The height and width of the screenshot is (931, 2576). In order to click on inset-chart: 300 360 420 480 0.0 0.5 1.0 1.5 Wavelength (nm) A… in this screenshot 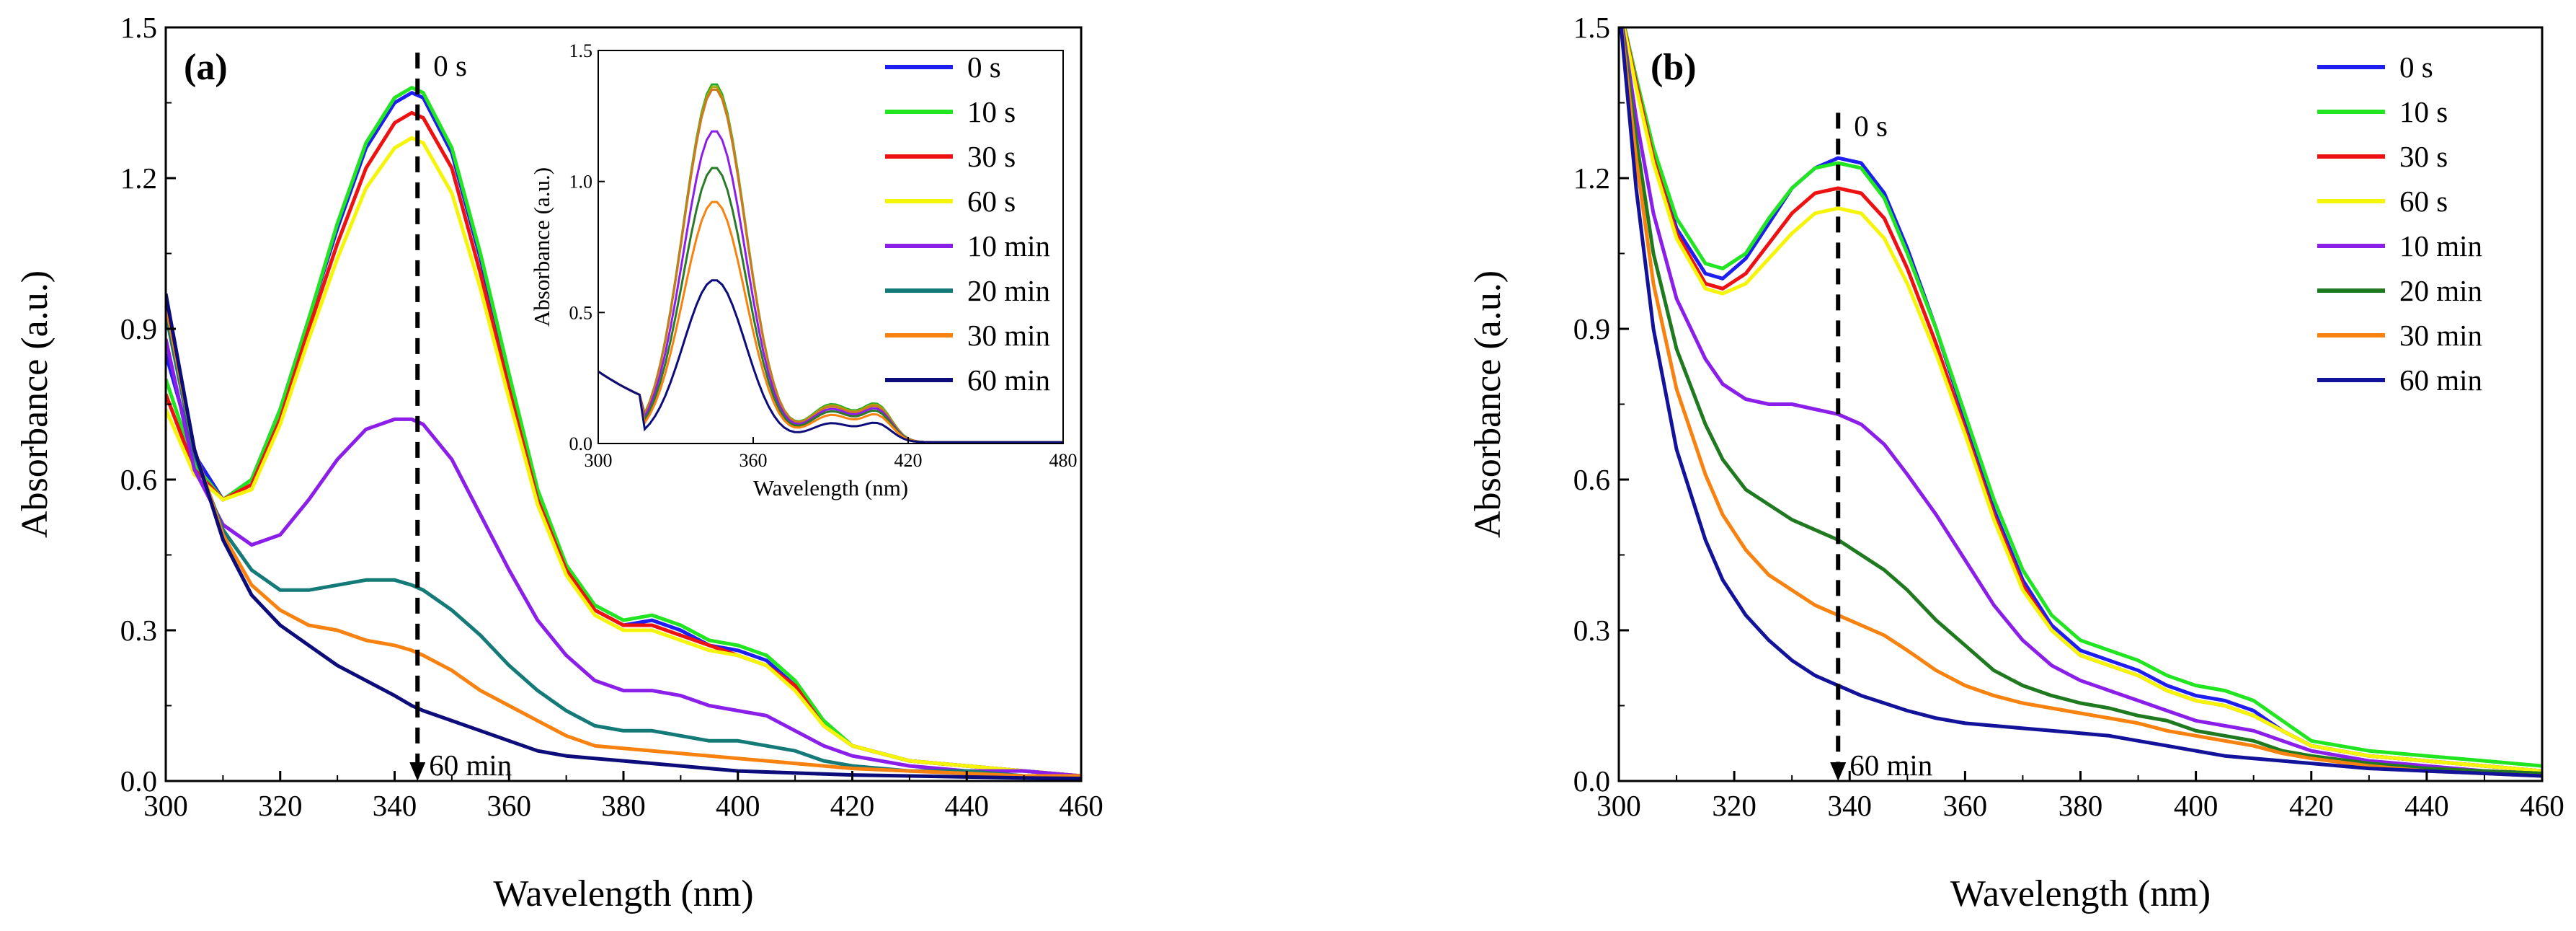, I will do `click(804, 270)`.